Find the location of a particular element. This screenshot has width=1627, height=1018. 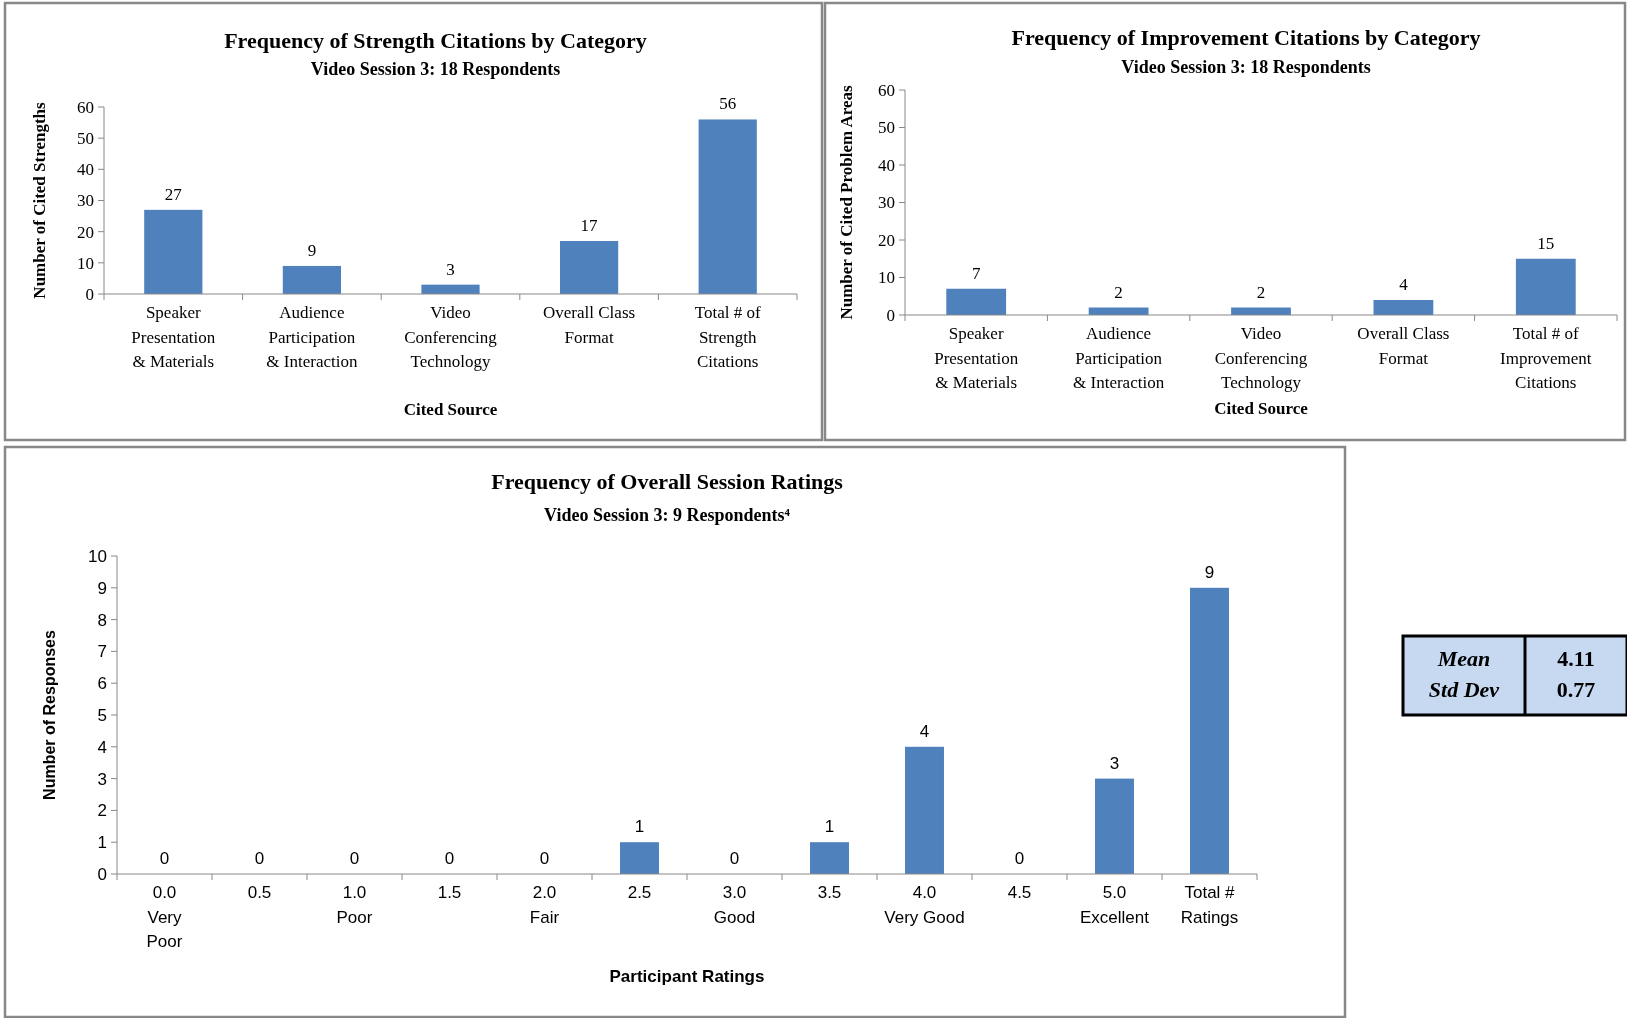

x-axis-title: Participant Ratings is located at coordinates (687, 976).